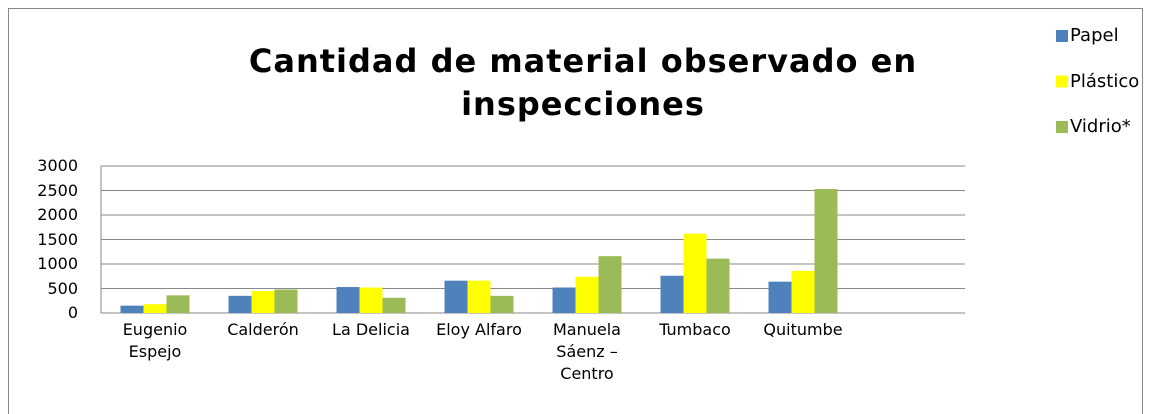  I want to click on x-tick-label: La Delicia, so click(371, 329).